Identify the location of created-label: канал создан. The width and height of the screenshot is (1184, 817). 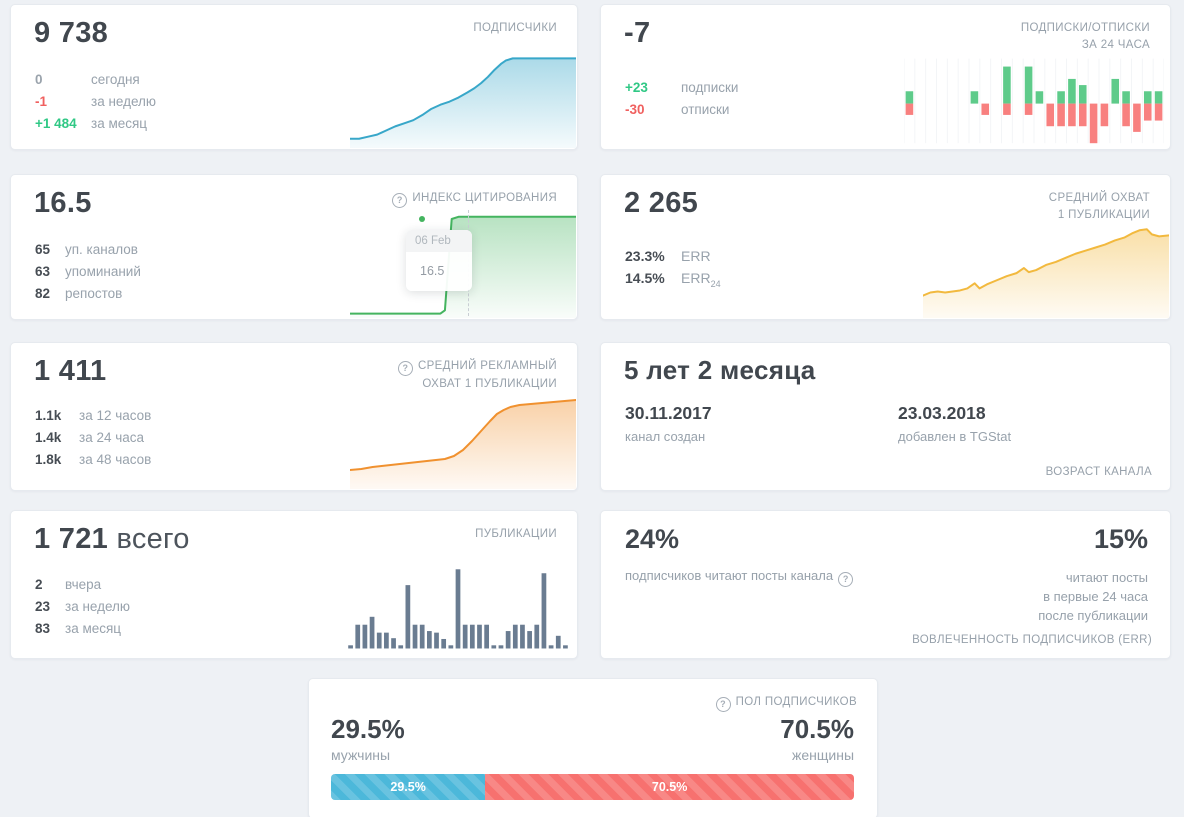
(665, 436).